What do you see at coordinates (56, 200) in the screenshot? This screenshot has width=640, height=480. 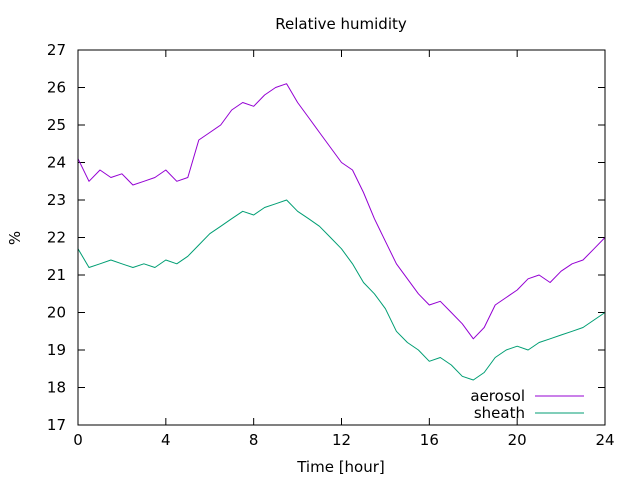 I see `y-tick-label: 23` at bounding box center [56, 200].